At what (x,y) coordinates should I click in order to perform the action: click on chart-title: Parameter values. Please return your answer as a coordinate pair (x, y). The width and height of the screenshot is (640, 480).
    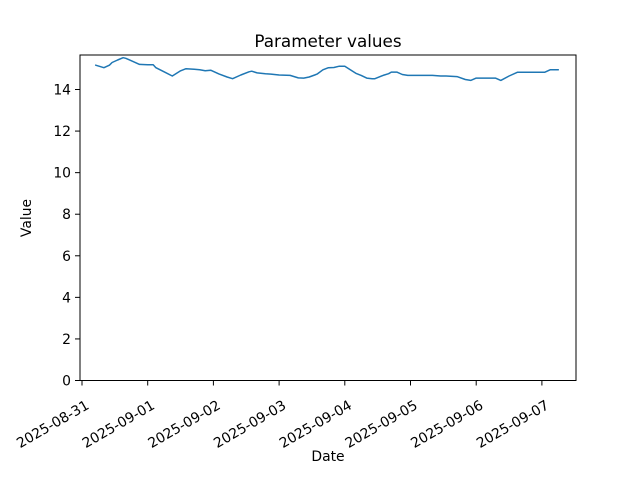
    Looking at the image, I should click on (327, 41).